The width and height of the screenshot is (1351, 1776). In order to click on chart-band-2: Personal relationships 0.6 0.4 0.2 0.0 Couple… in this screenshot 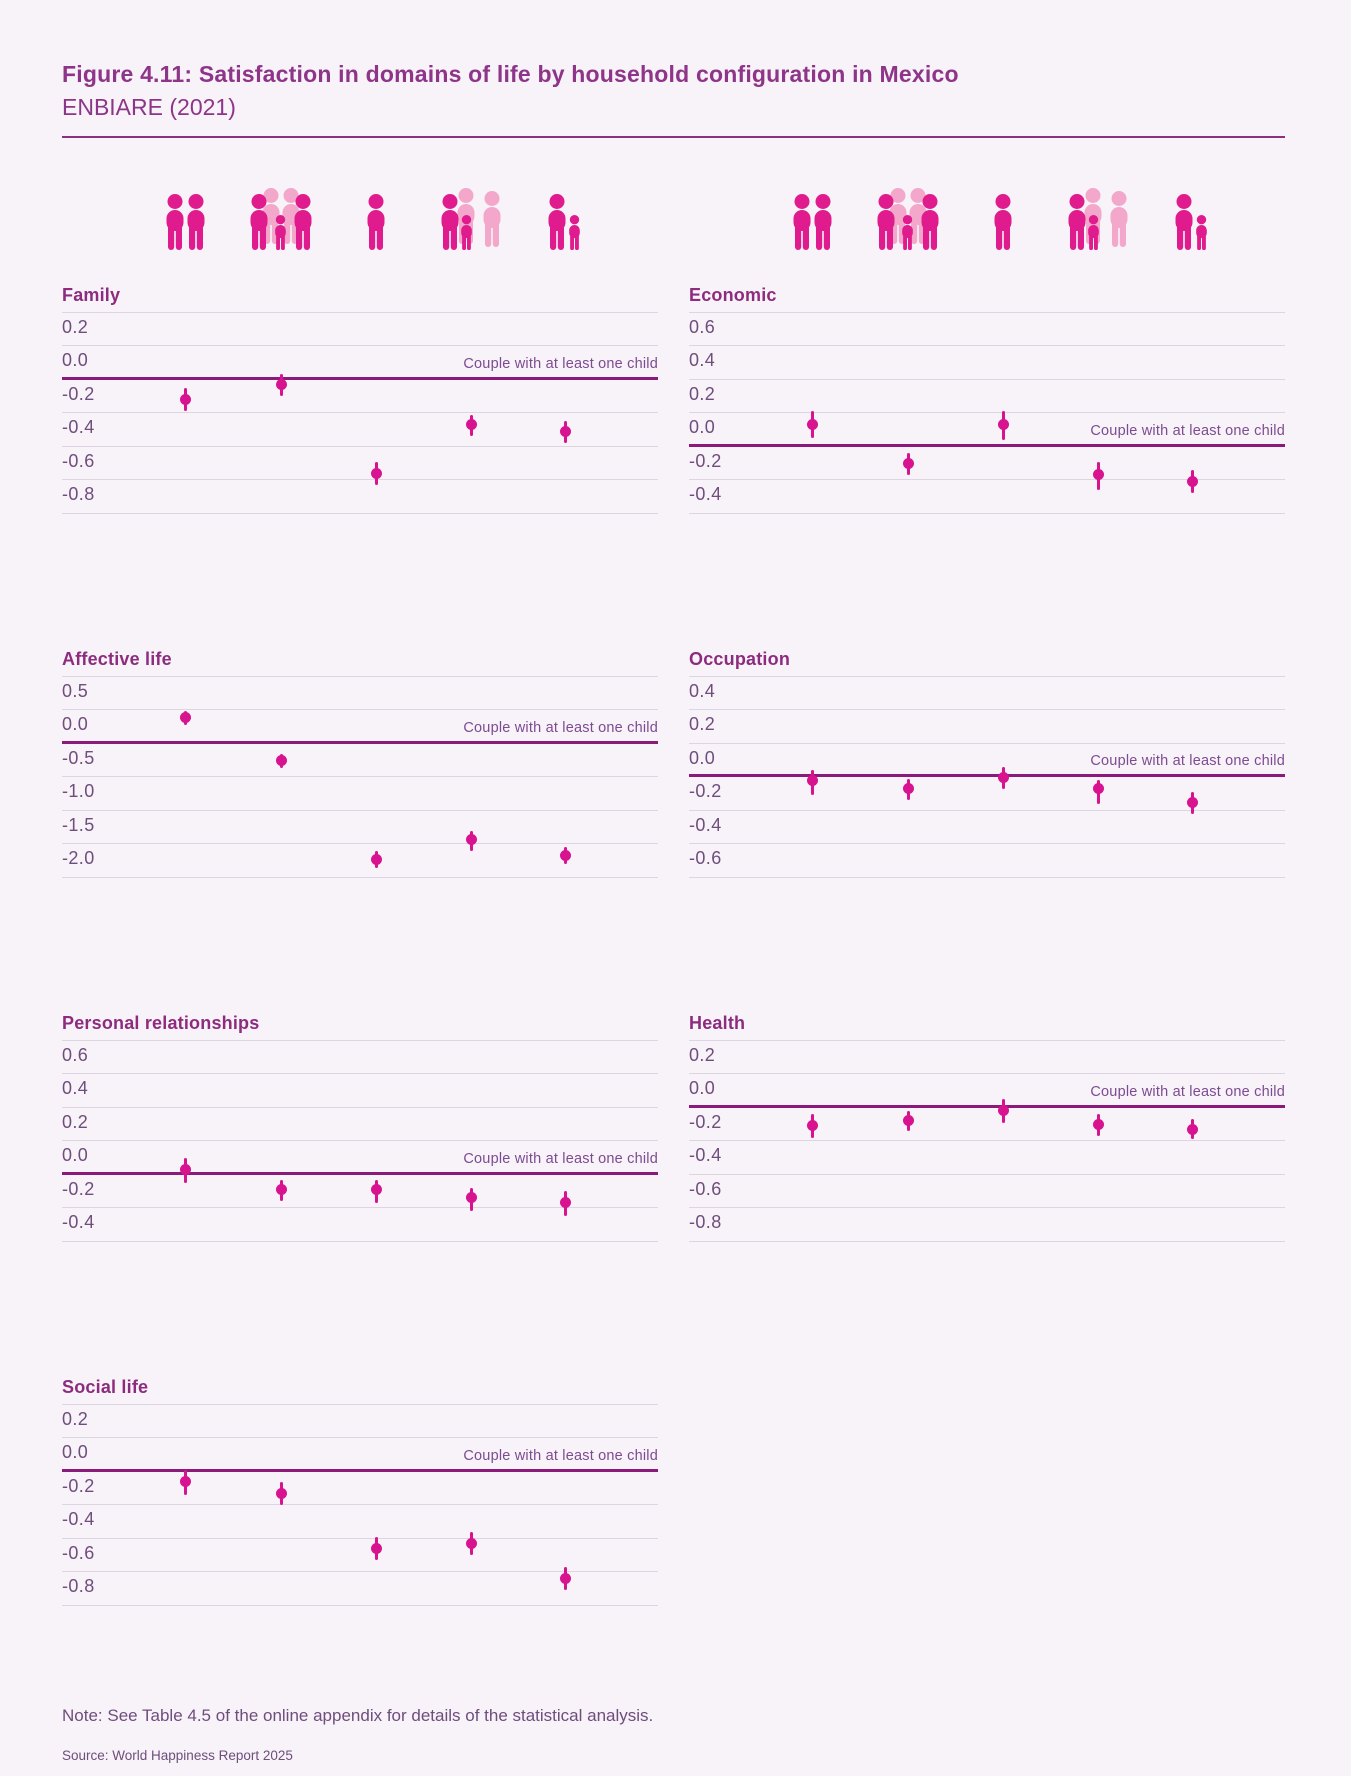, I will do `click(673, 1127)`.